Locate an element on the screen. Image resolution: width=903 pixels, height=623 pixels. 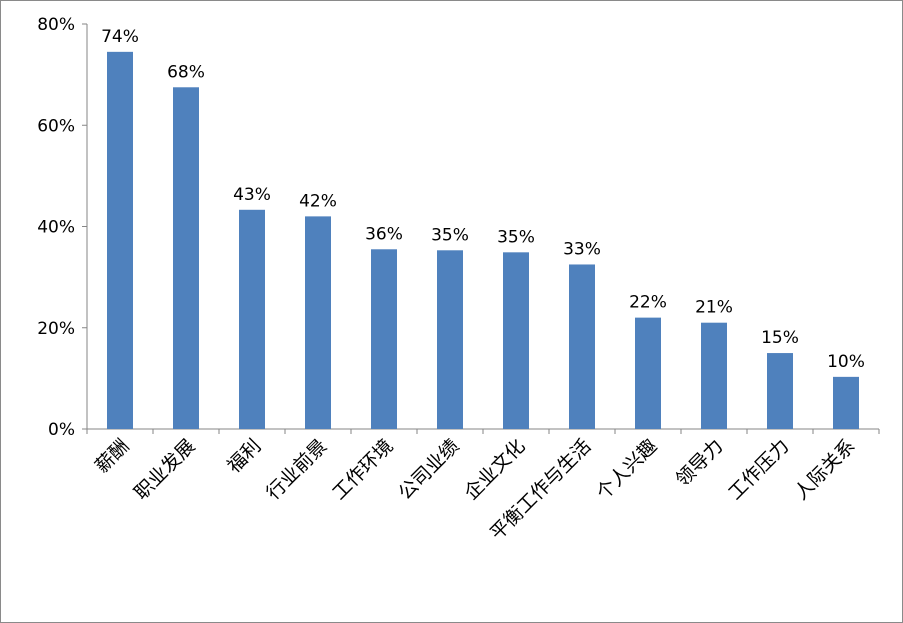
y-axis: 0% 20% 40% 60% 80% is located at coordinates (62, 227).